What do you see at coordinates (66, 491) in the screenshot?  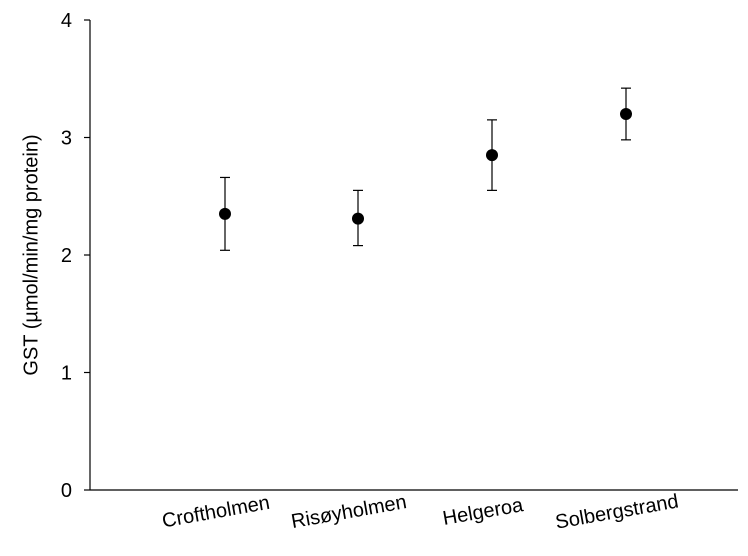 I see `y-tick-label: 0` at bounding box center [66, 491].